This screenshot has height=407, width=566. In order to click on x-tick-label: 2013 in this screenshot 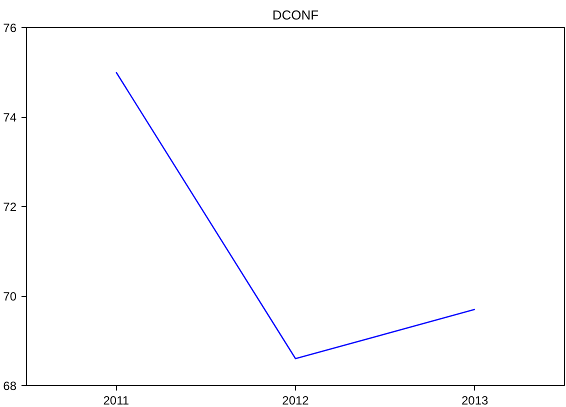, I will do `click(475, 400)`.